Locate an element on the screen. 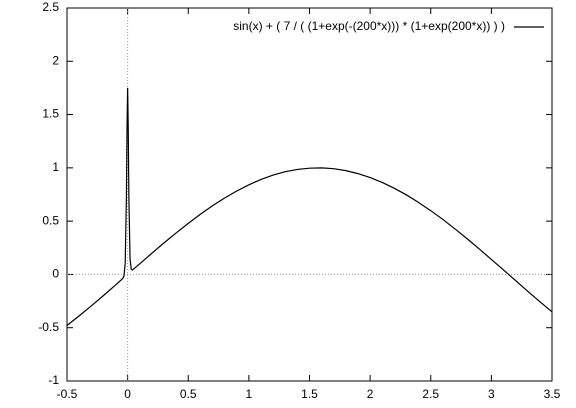 Image resolution: width=576 pixels, height=408 pixels. y-tick-label: 0 is located at coordinates (55, 274).